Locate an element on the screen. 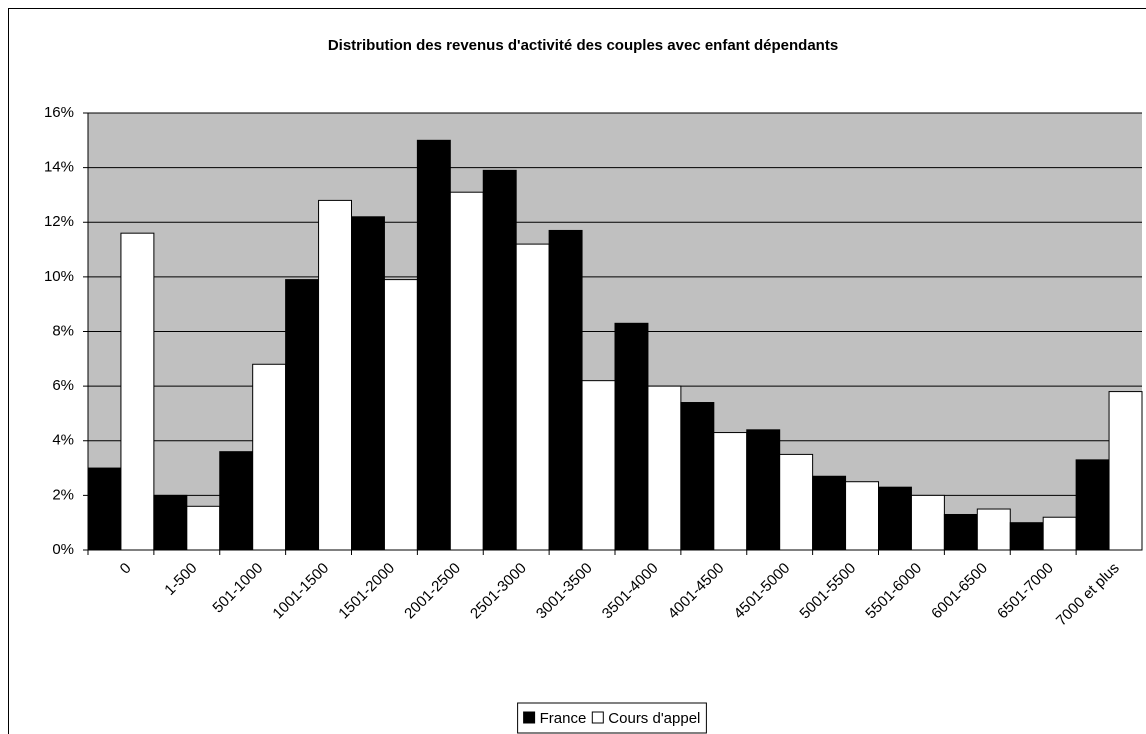 The height and width of the screenshot is (734, 1146). y-tick-label: 16% is located at coordinates (59, 112).